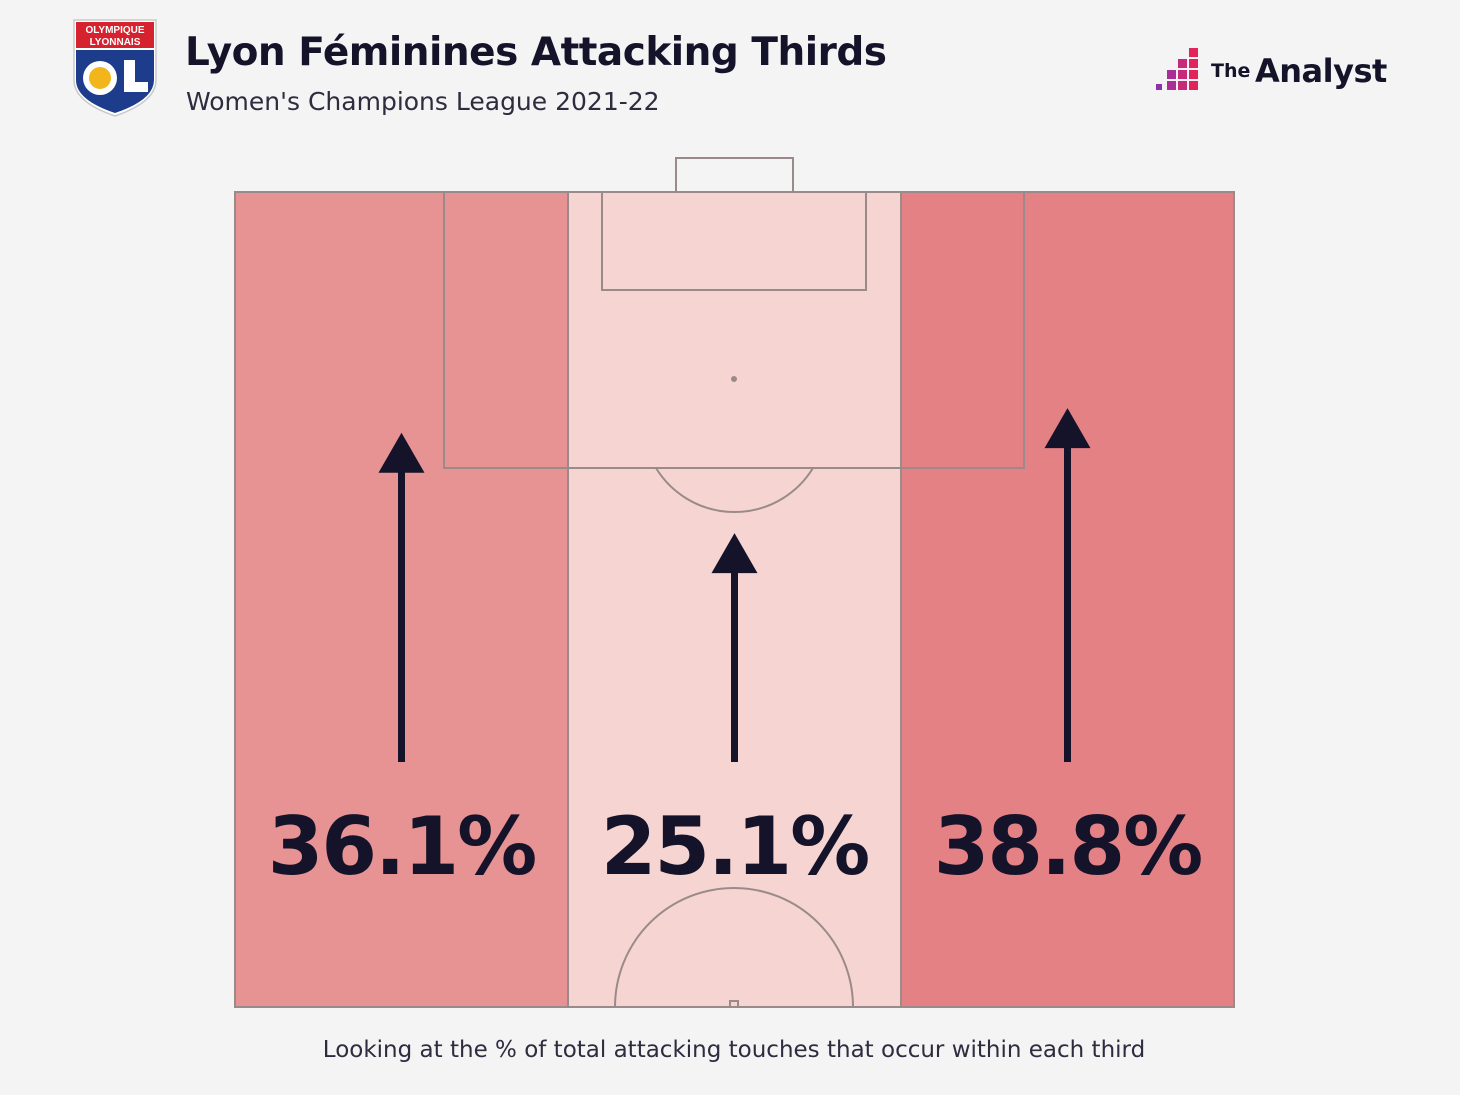 This screenshot has height=1095, width=1460. I want to click on right-third-value-label: 38.8%, so click(1068, 846).